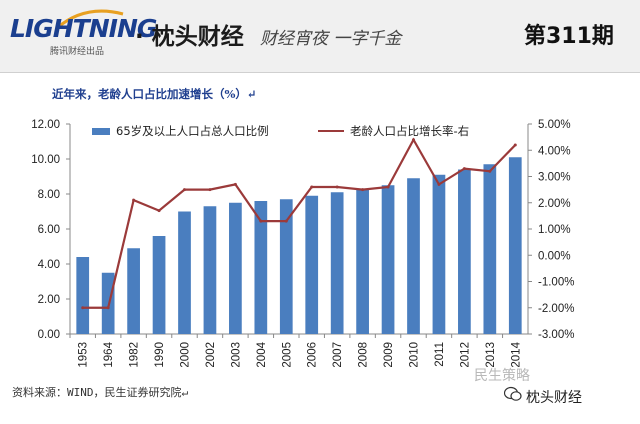 This screenshot has height=424, width=640. I want to click on x-tick-label: 1964, so click(109, 354).